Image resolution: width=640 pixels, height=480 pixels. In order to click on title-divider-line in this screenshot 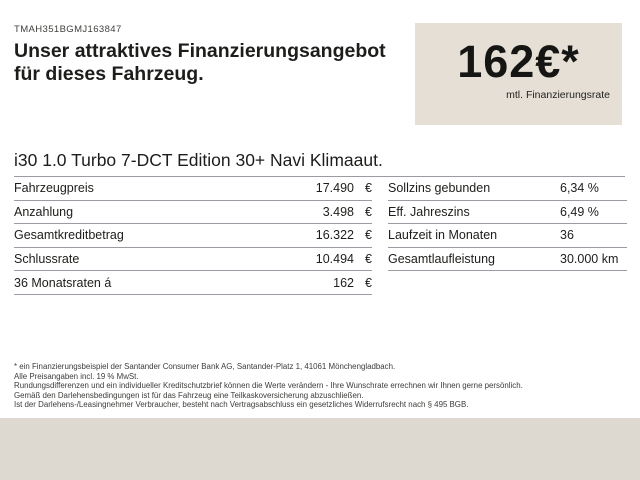, I will do `click(319, 176)`.